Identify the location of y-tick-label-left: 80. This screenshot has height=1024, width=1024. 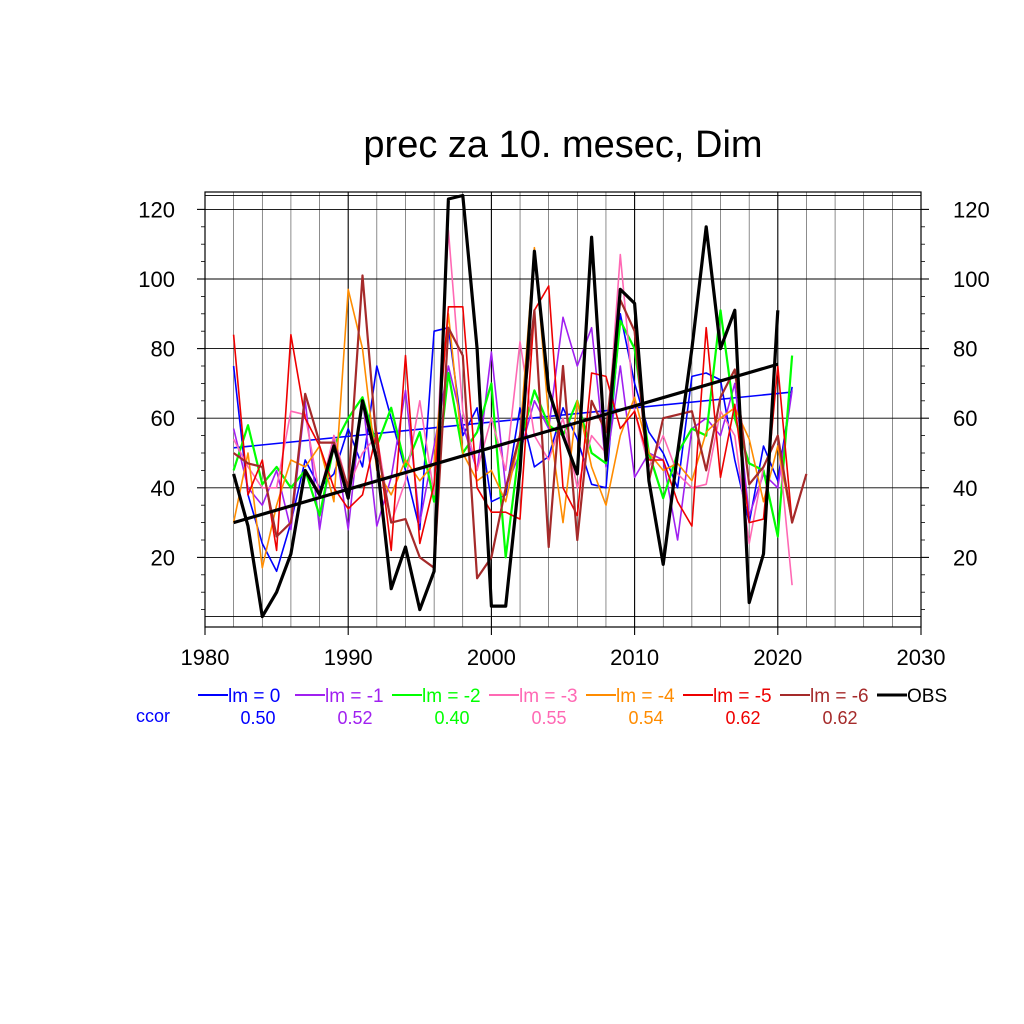
(163, 349).